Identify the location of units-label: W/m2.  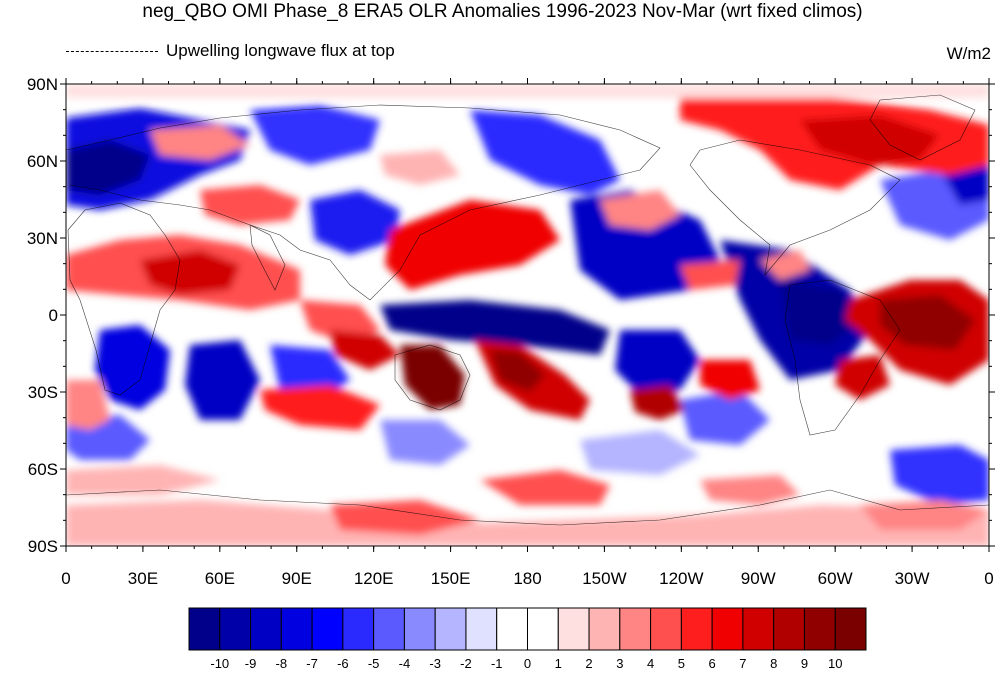
(968, 53).